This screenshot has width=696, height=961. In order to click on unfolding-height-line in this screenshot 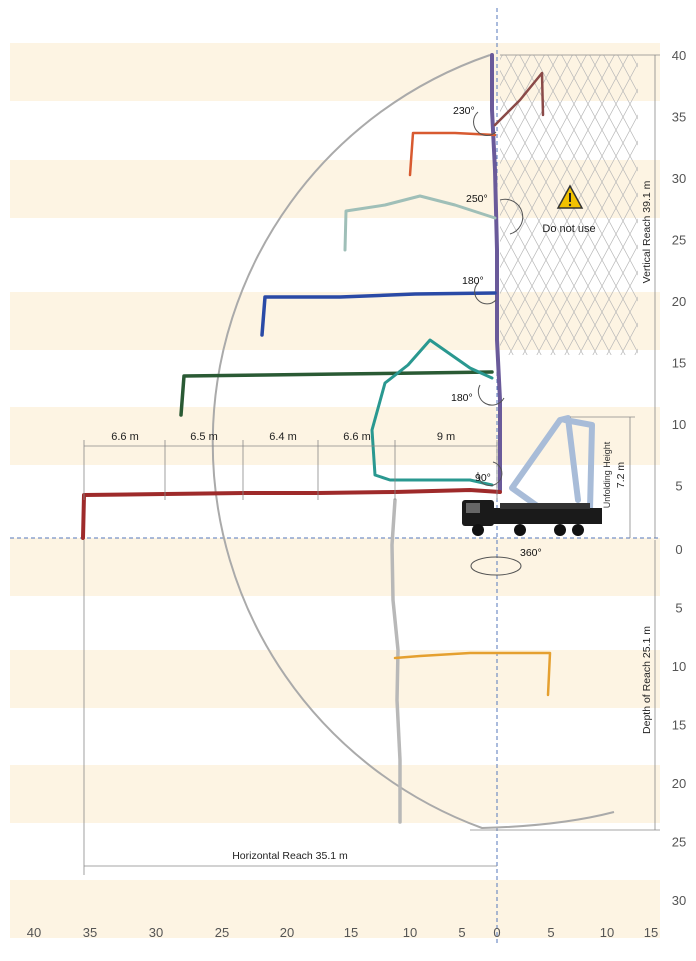, I will do `click(602, 477)`.